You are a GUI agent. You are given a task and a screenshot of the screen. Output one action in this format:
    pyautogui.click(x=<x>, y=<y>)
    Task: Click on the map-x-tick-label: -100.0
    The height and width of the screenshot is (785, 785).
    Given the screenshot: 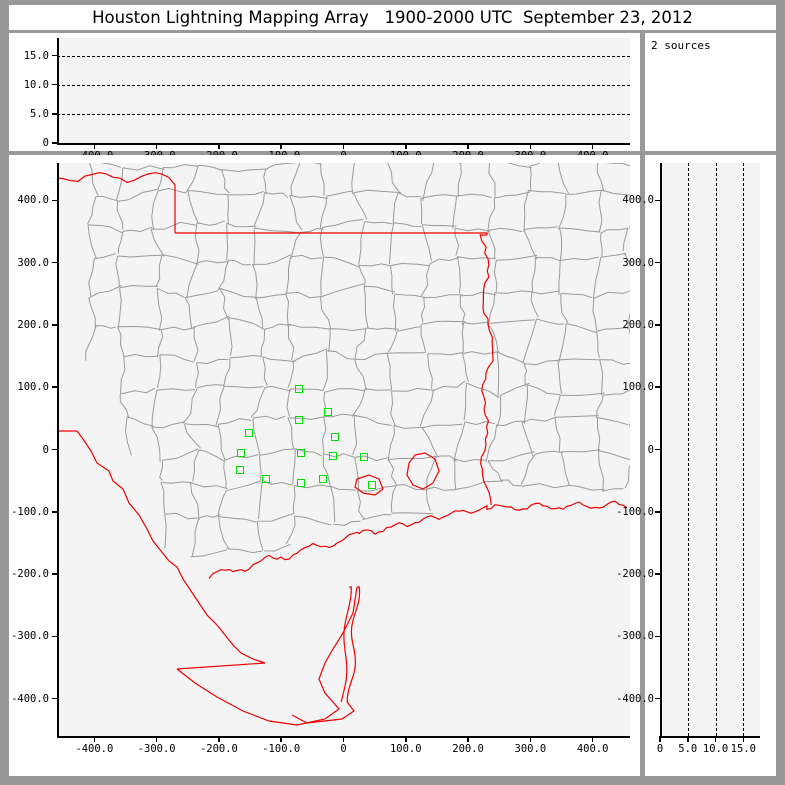 What is the action you would take?
    pyautogui.click(x=281, y=749)
    